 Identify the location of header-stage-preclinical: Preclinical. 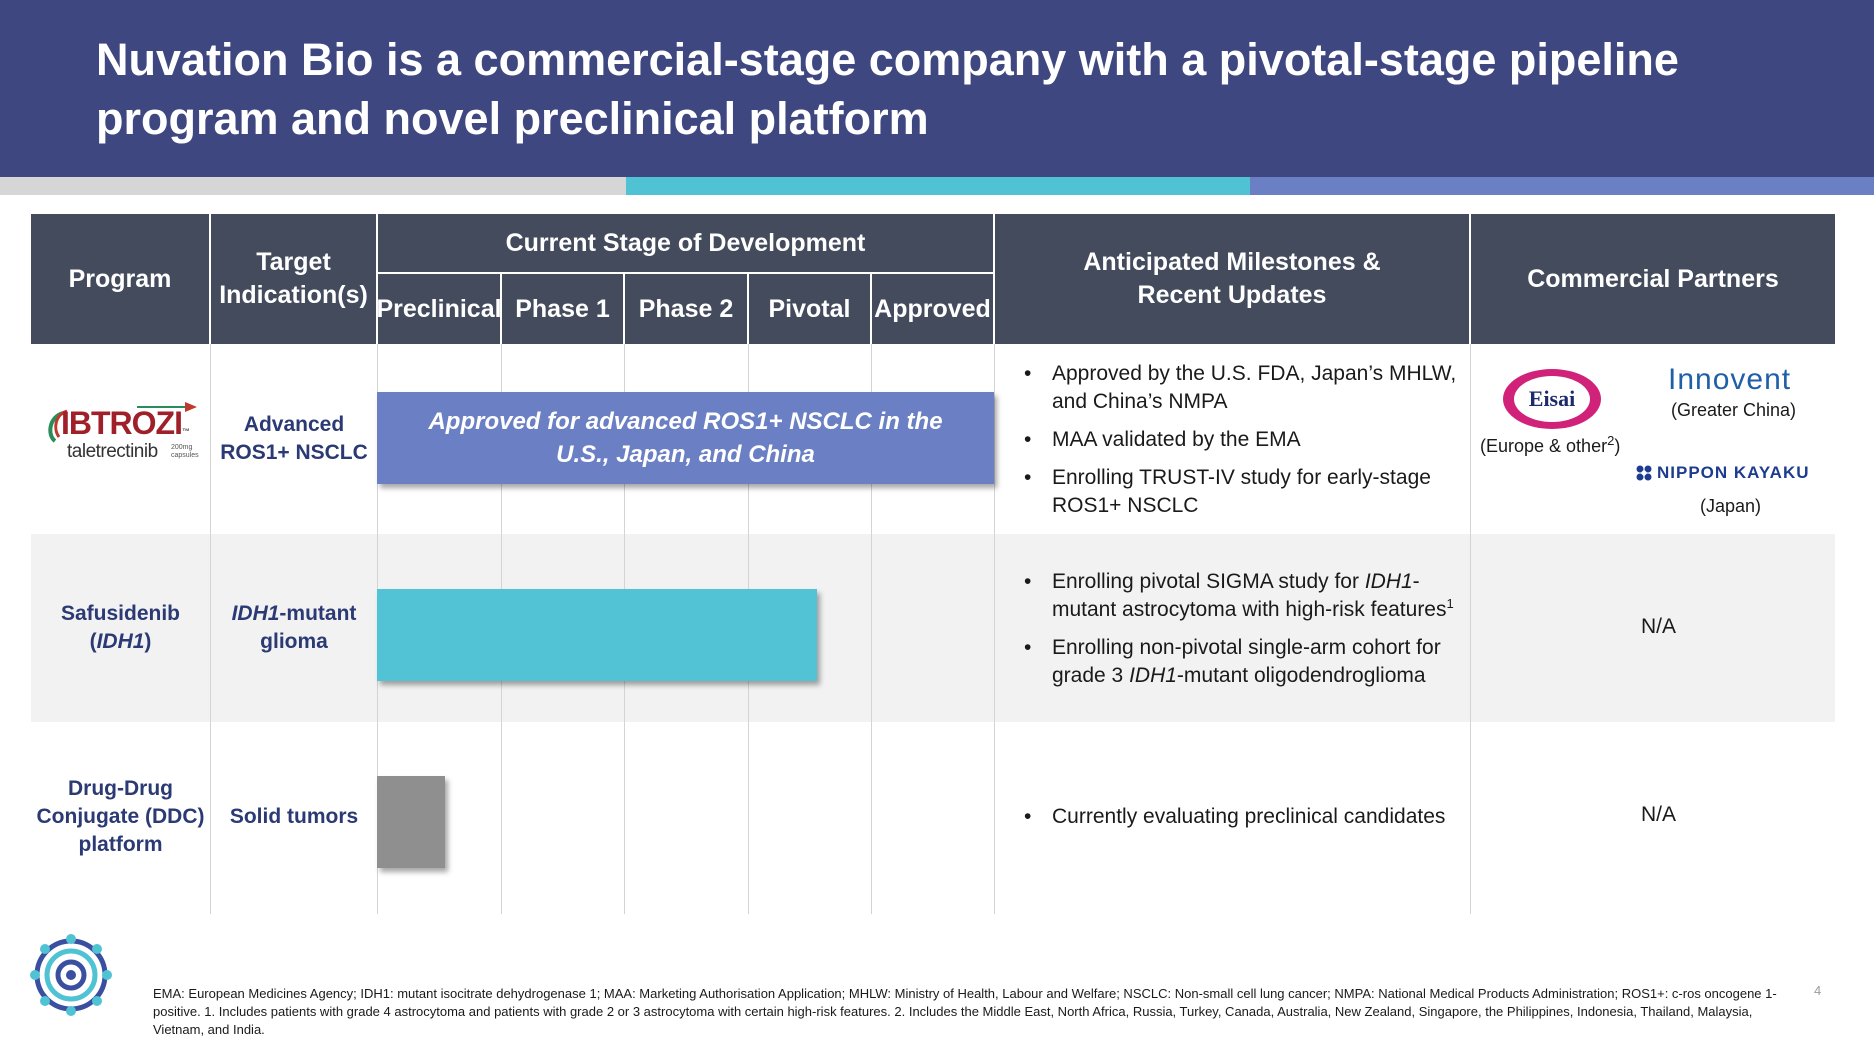
(439, 309).